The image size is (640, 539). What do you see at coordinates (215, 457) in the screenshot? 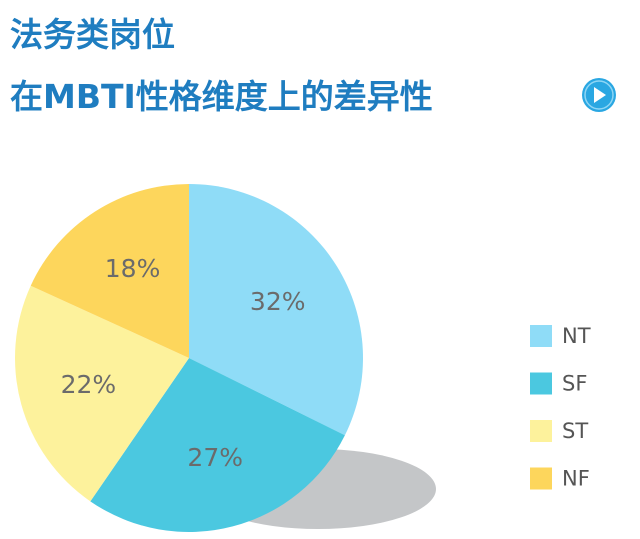
I see `slice-label: 27%` at bounding box center [215, 457].